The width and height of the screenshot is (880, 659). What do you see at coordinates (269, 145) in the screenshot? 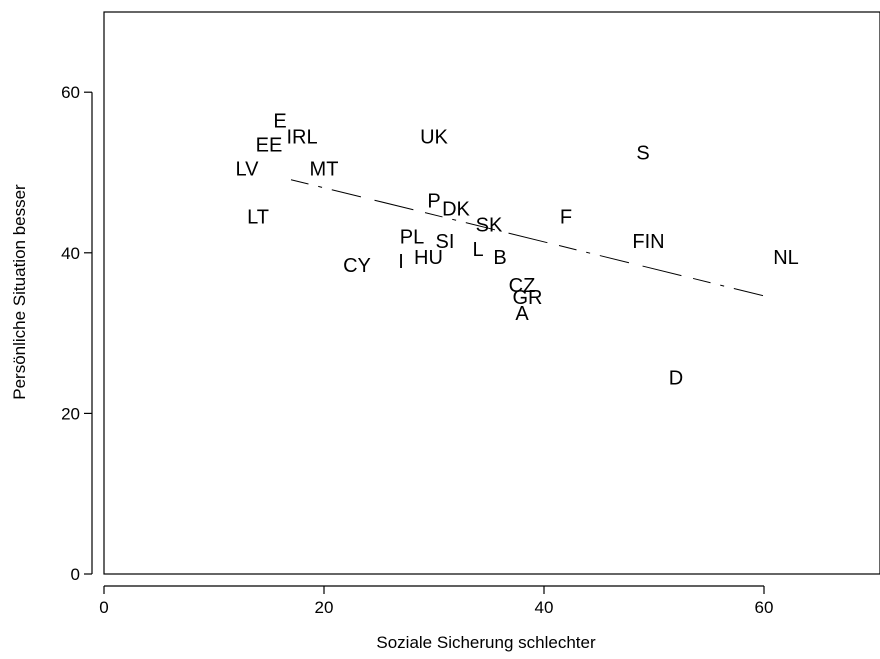
I see `data-point-label: EE` at bounding box center [269, 145].